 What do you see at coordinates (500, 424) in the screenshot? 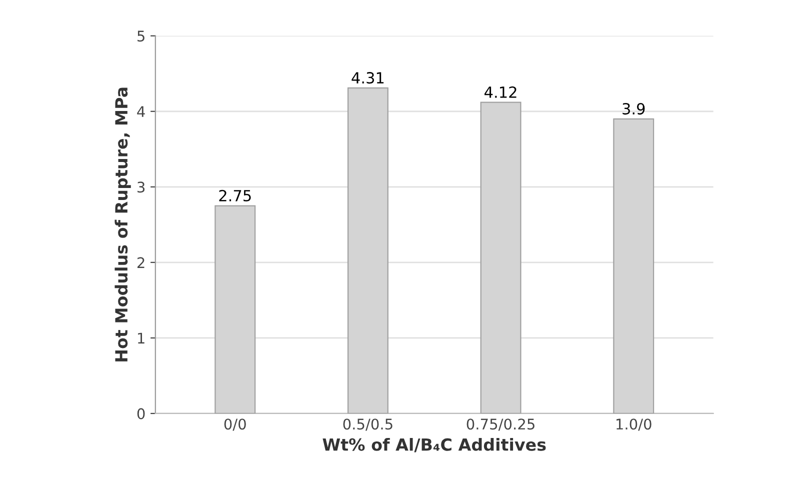
I see `x-tick-label: 0.75/0.25` at bounding box center [500, 424].